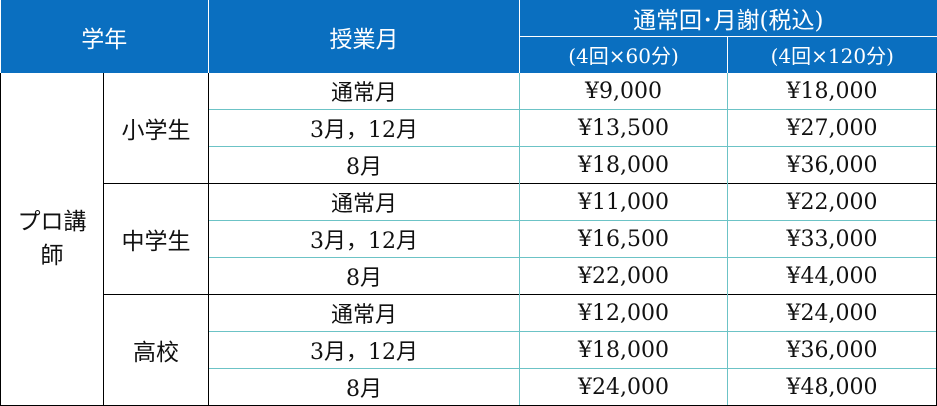  What do you see at coordinates (623, 202) in the screenshot?
I see `fee-60min-cell: ¥11,000` at bounding box center [623, 202].